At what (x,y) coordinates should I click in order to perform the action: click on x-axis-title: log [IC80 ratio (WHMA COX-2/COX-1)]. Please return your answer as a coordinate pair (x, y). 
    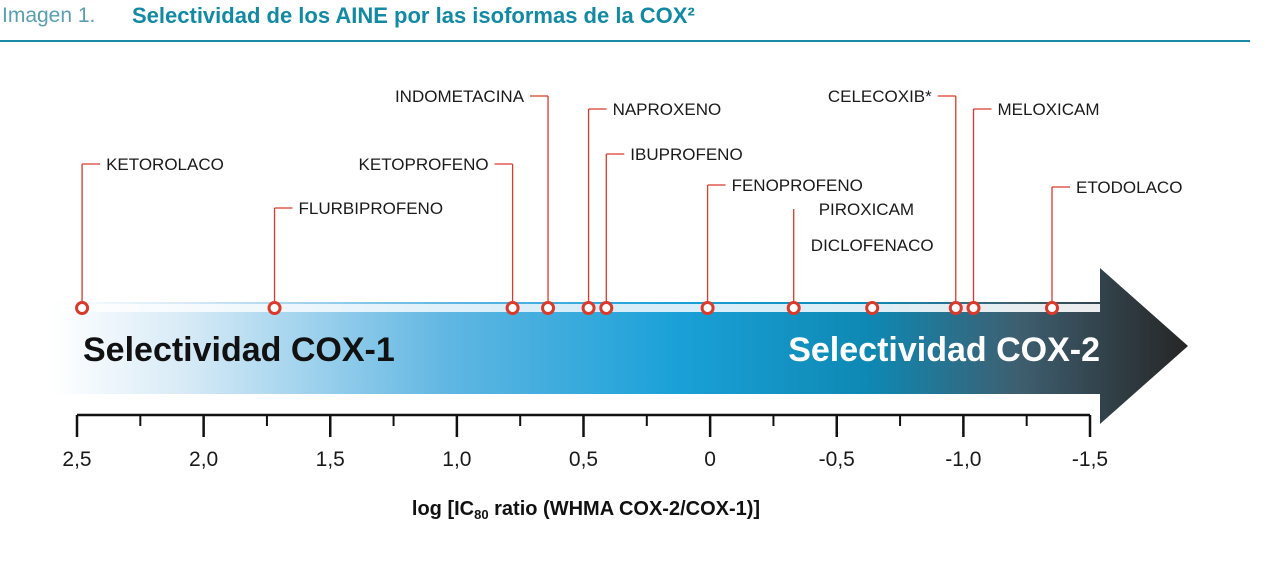
    Looking at the image, I should click on (586, 510).